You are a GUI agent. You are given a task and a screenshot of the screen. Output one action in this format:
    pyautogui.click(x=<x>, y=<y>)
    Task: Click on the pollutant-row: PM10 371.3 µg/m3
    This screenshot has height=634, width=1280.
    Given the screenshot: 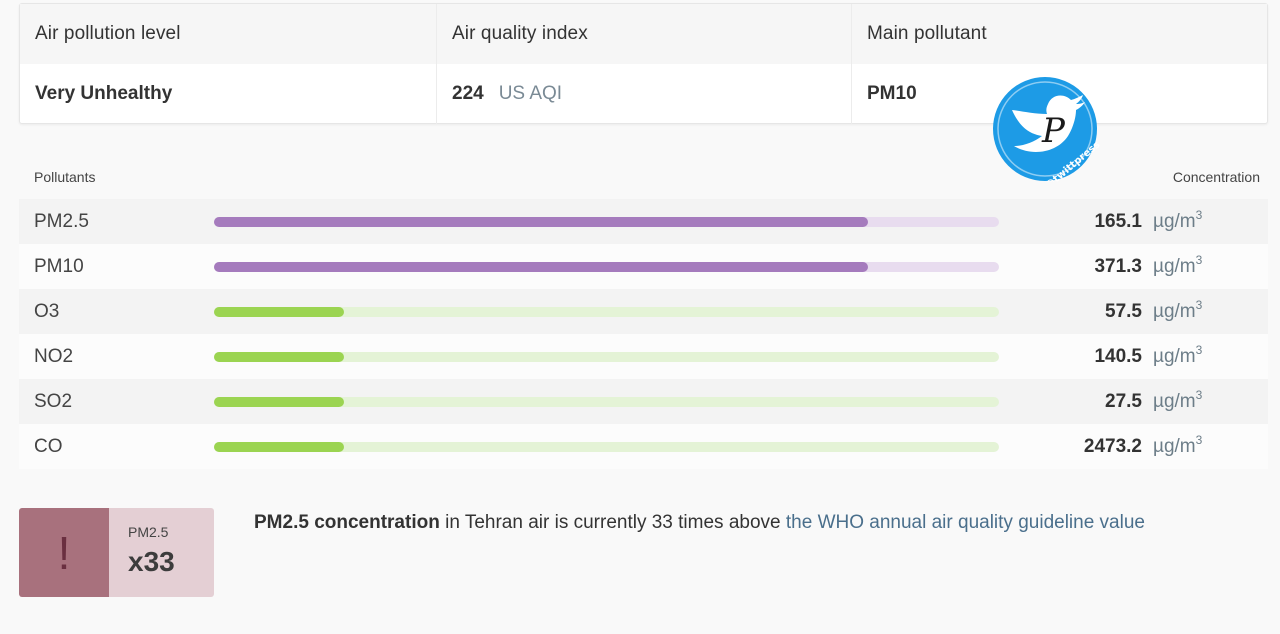 What is the action you would take?
    pyautogui.click(x=643, y=266)
    